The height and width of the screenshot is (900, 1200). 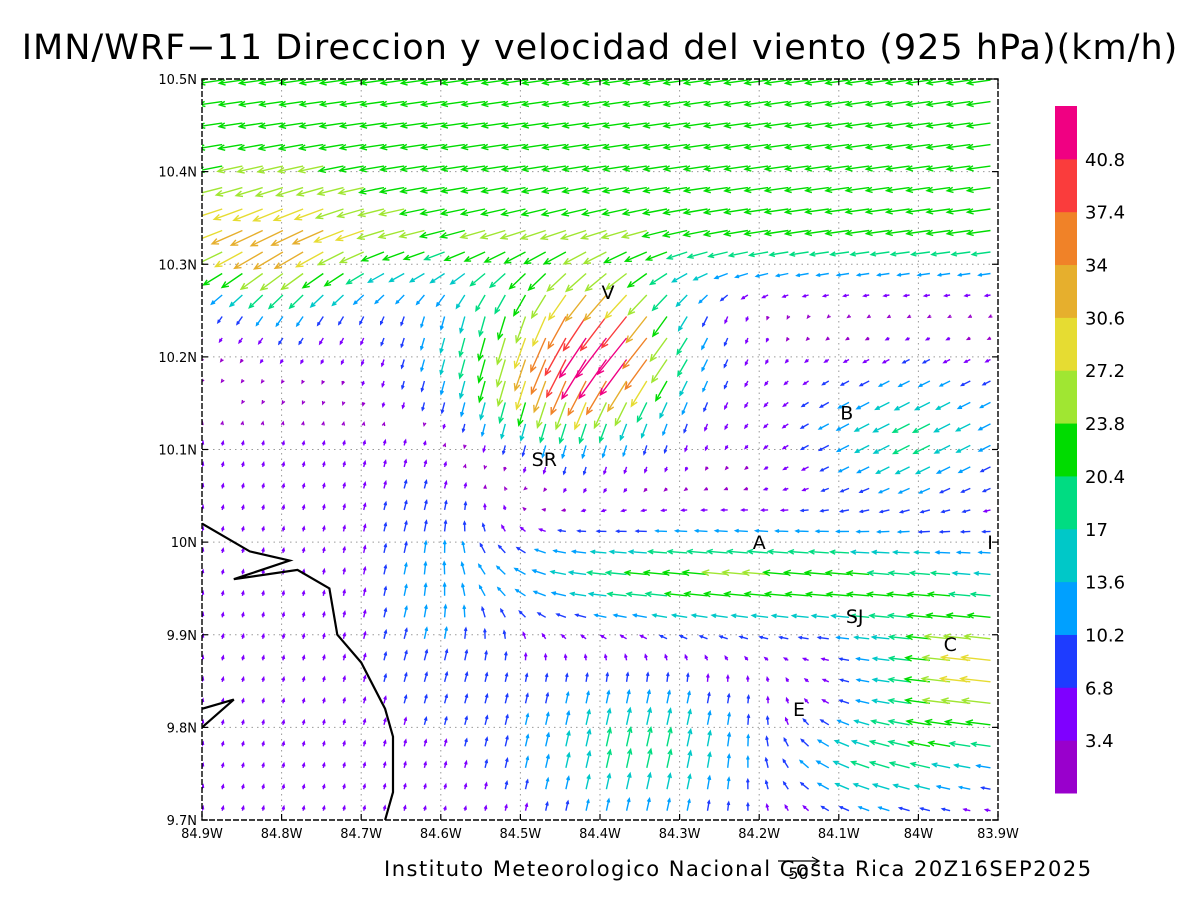 What do you see at coordinates (361, 834) in the screenshot?
I see `lon-tick-label: 84.7W` at bounding box center [361, 834].